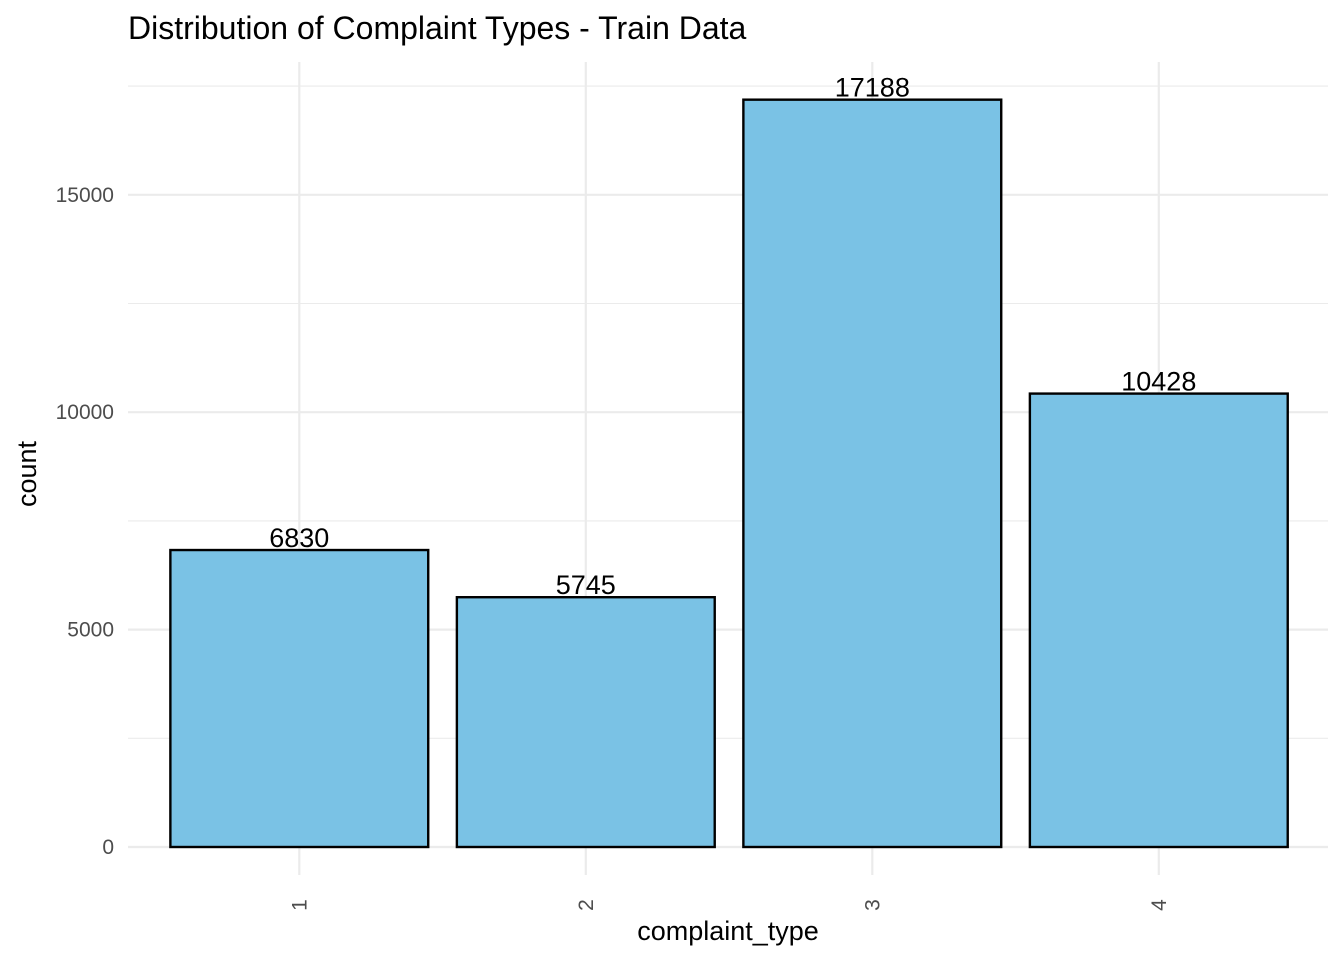 The height and width of the screenshot is (960, 1344). I want to click on y-tick-label: 0, so click(108, 847).